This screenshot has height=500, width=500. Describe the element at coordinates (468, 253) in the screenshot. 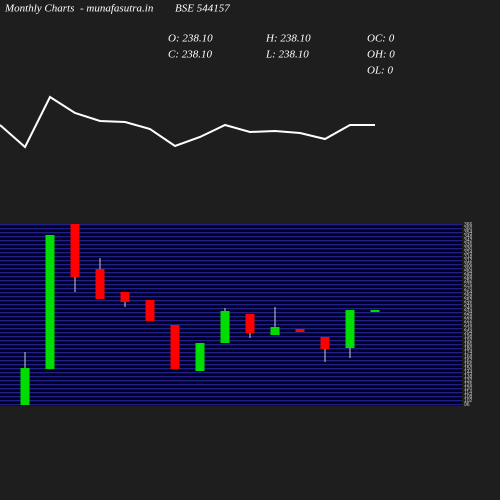

I see `y-tick-label: 324` at that location.